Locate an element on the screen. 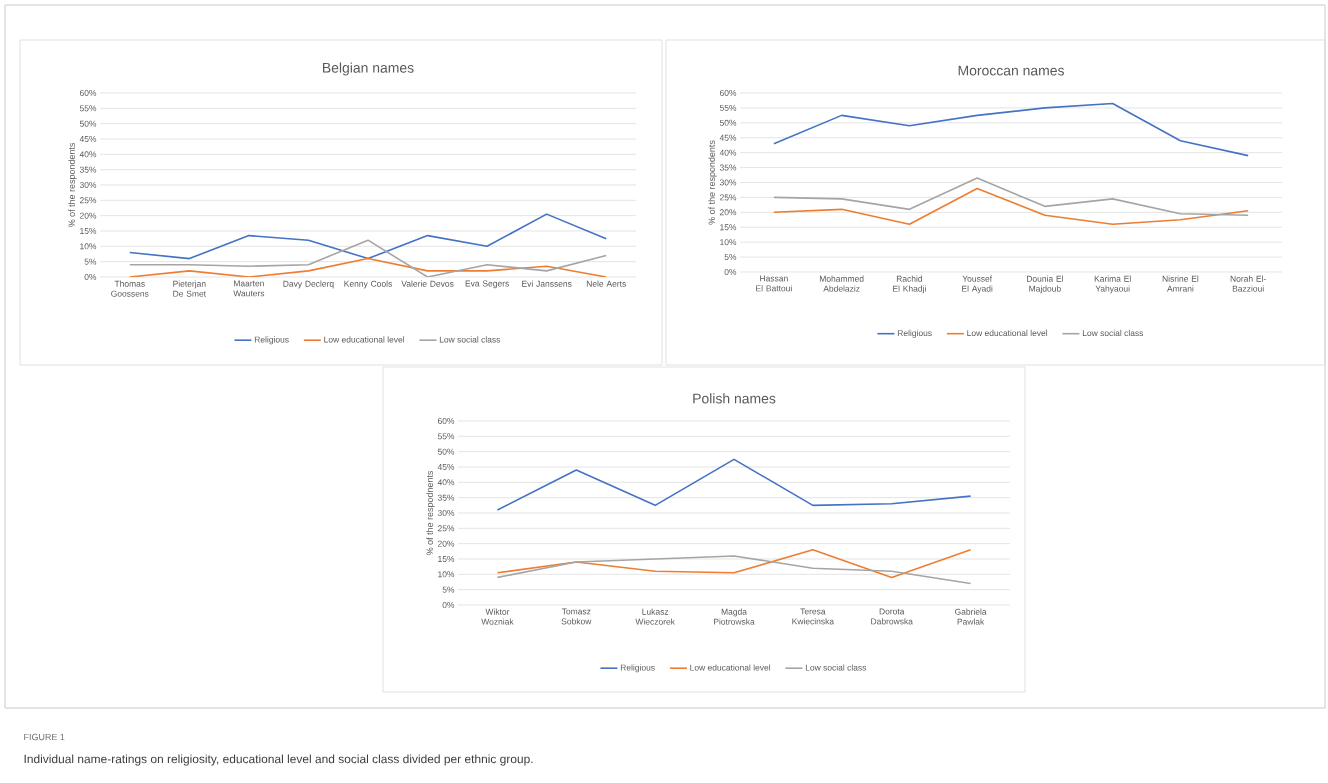 This screenshot has height=783, width=1328. x-tick-label: Maarten Wauters is located at coordinates (249, 288).